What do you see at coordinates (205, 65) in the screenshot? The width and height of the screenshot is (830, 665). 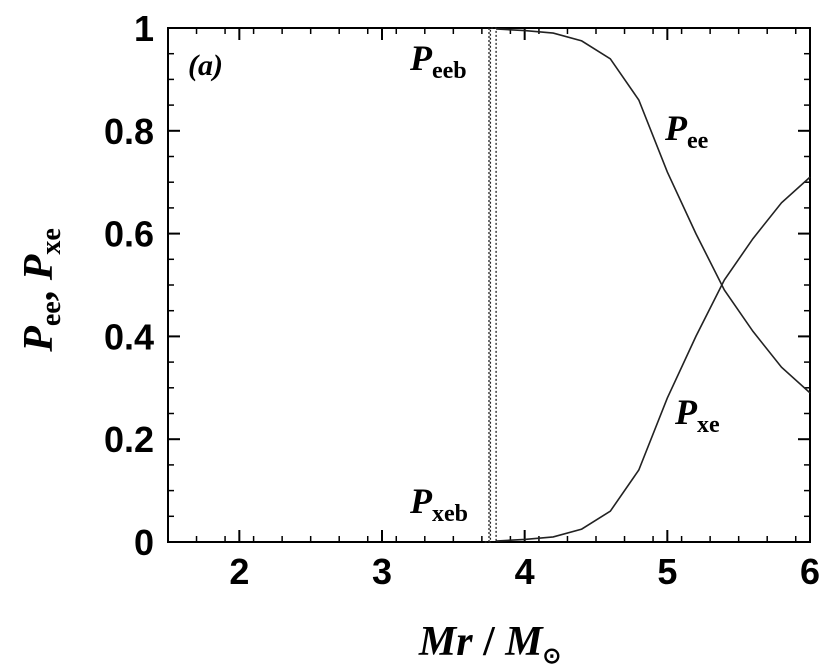 I see `panel-label: (a)` at bounding box center [205, 65].